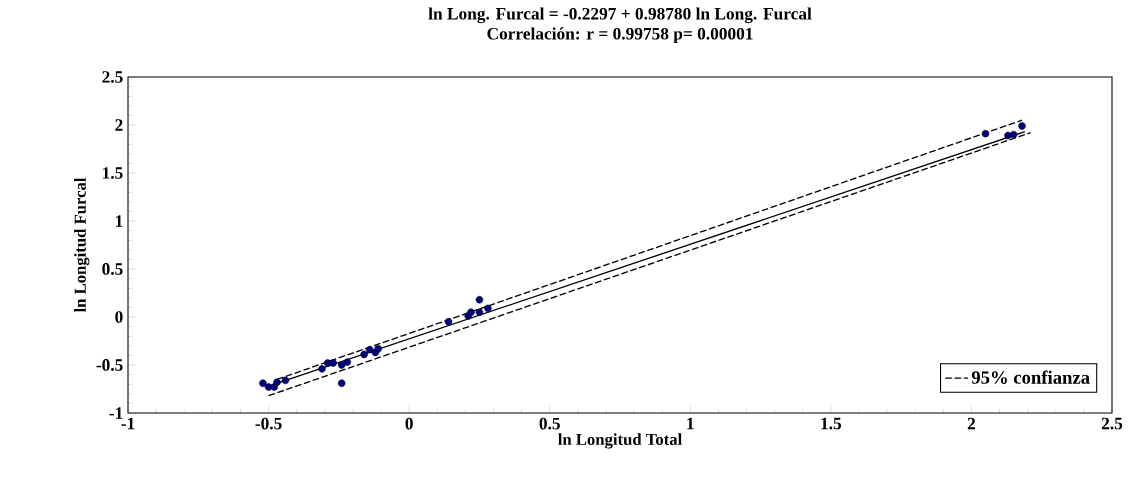  What do you see at coordinates (112, 269) in the screenshot?
I see `y-tick-label: 0.5` at bounding box center [112, 269].